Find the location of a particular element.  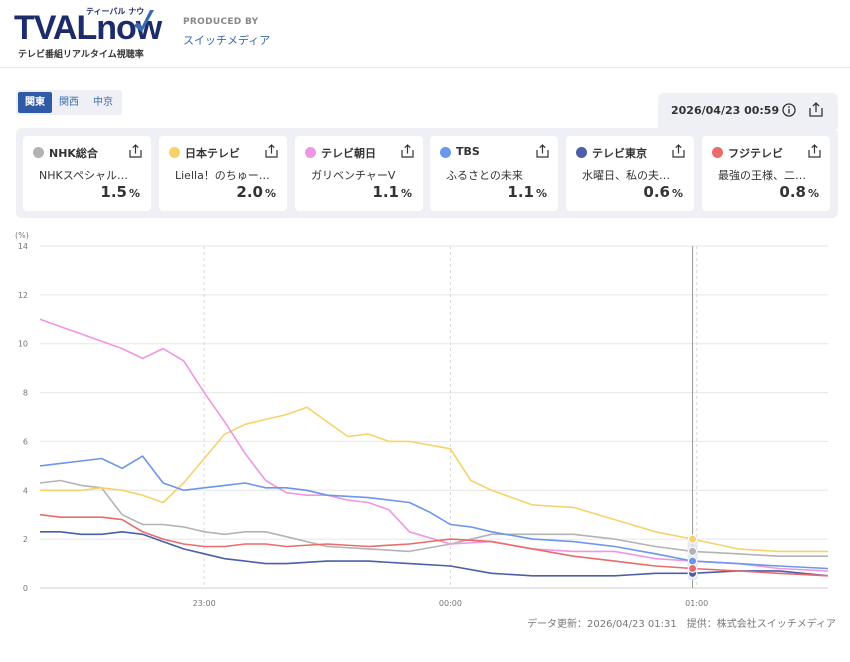

channel-panel is located at coordinates (427, 173).